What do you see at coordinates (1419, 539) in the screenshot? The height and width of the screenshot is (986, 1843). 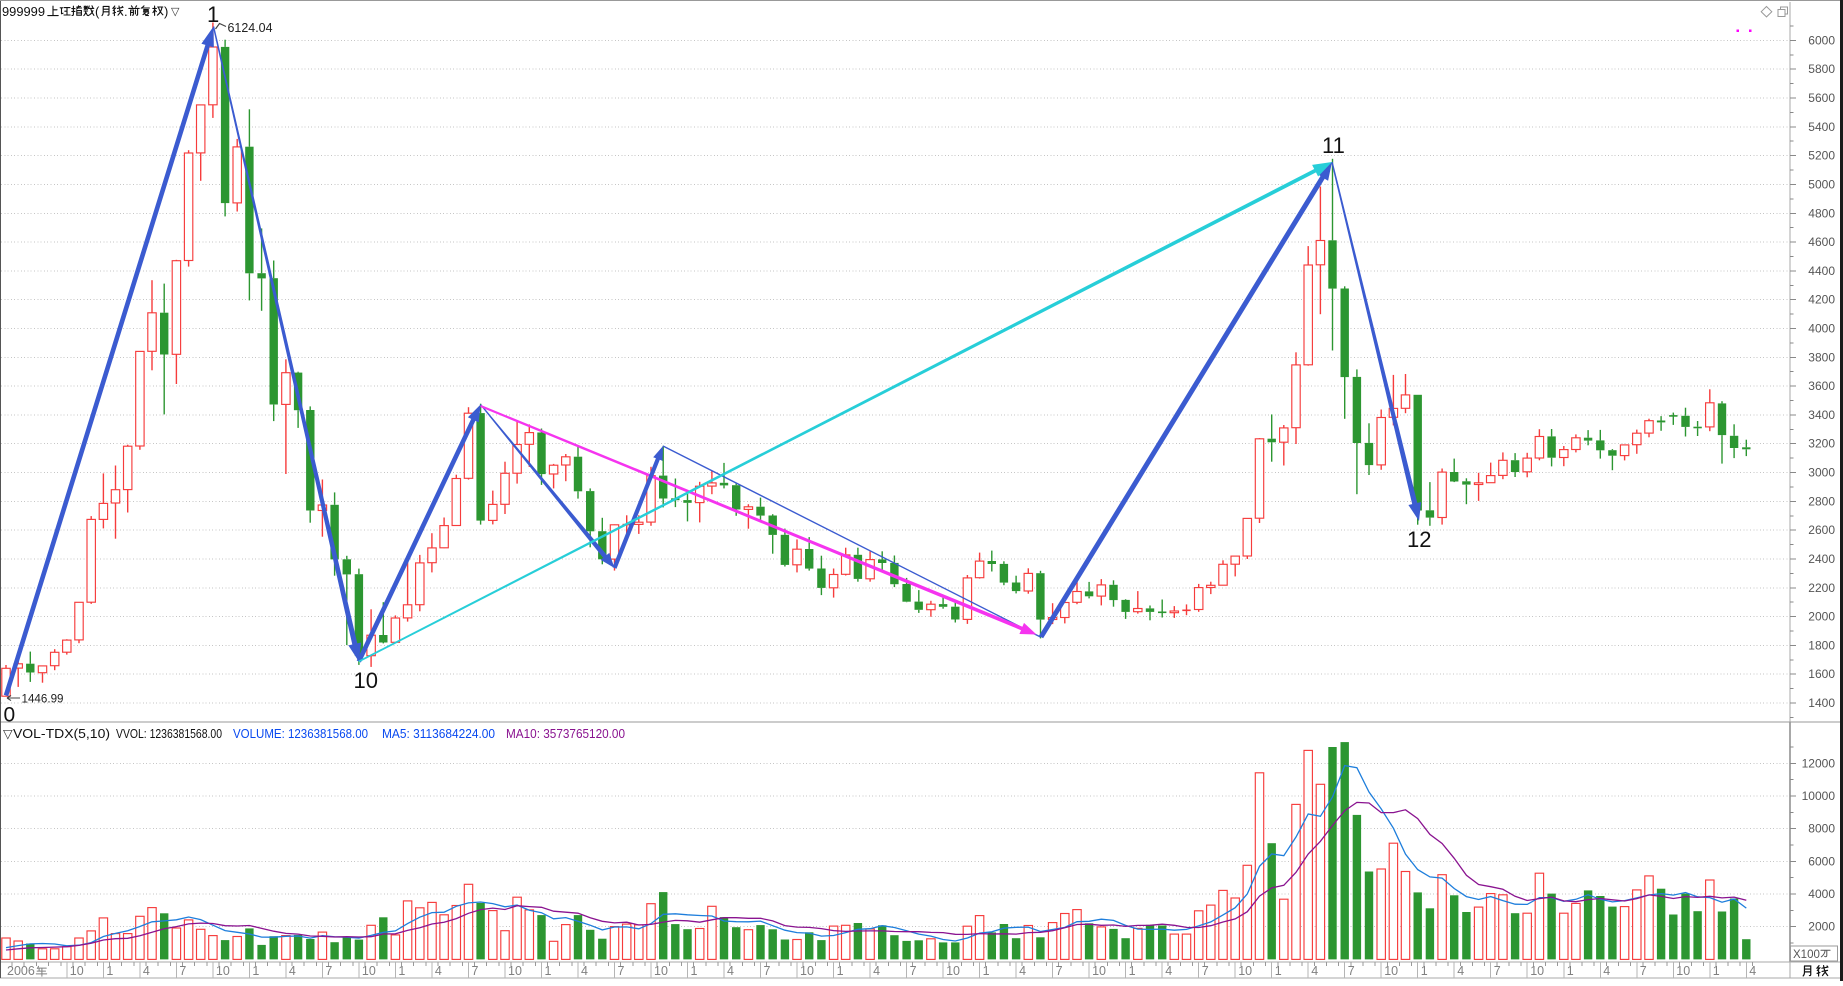 I see `svg-text: 12` at bounding box center [1419, 539].